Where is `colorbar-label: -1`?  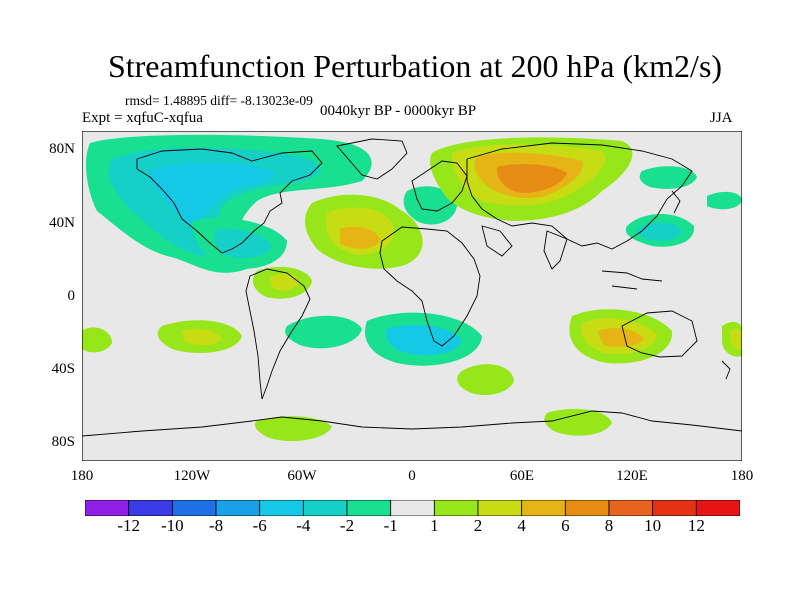 colorbar-label: -1 is located at coordinates (390, 525).